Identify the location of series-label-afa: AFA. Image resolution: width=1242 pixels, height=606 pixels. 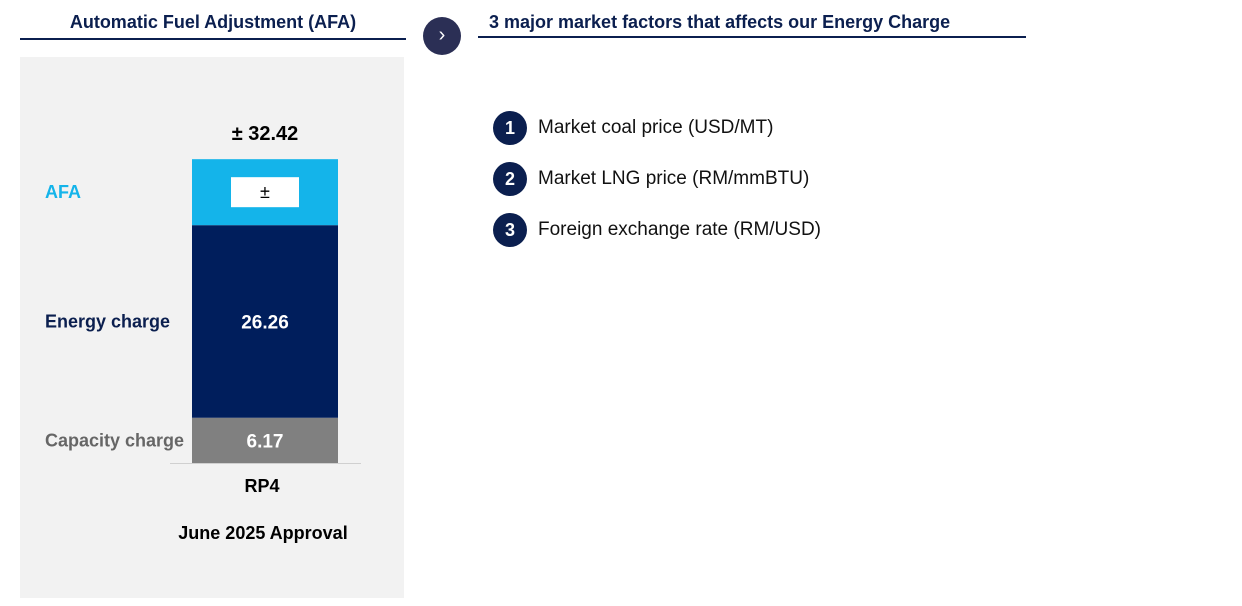
(63, 192).